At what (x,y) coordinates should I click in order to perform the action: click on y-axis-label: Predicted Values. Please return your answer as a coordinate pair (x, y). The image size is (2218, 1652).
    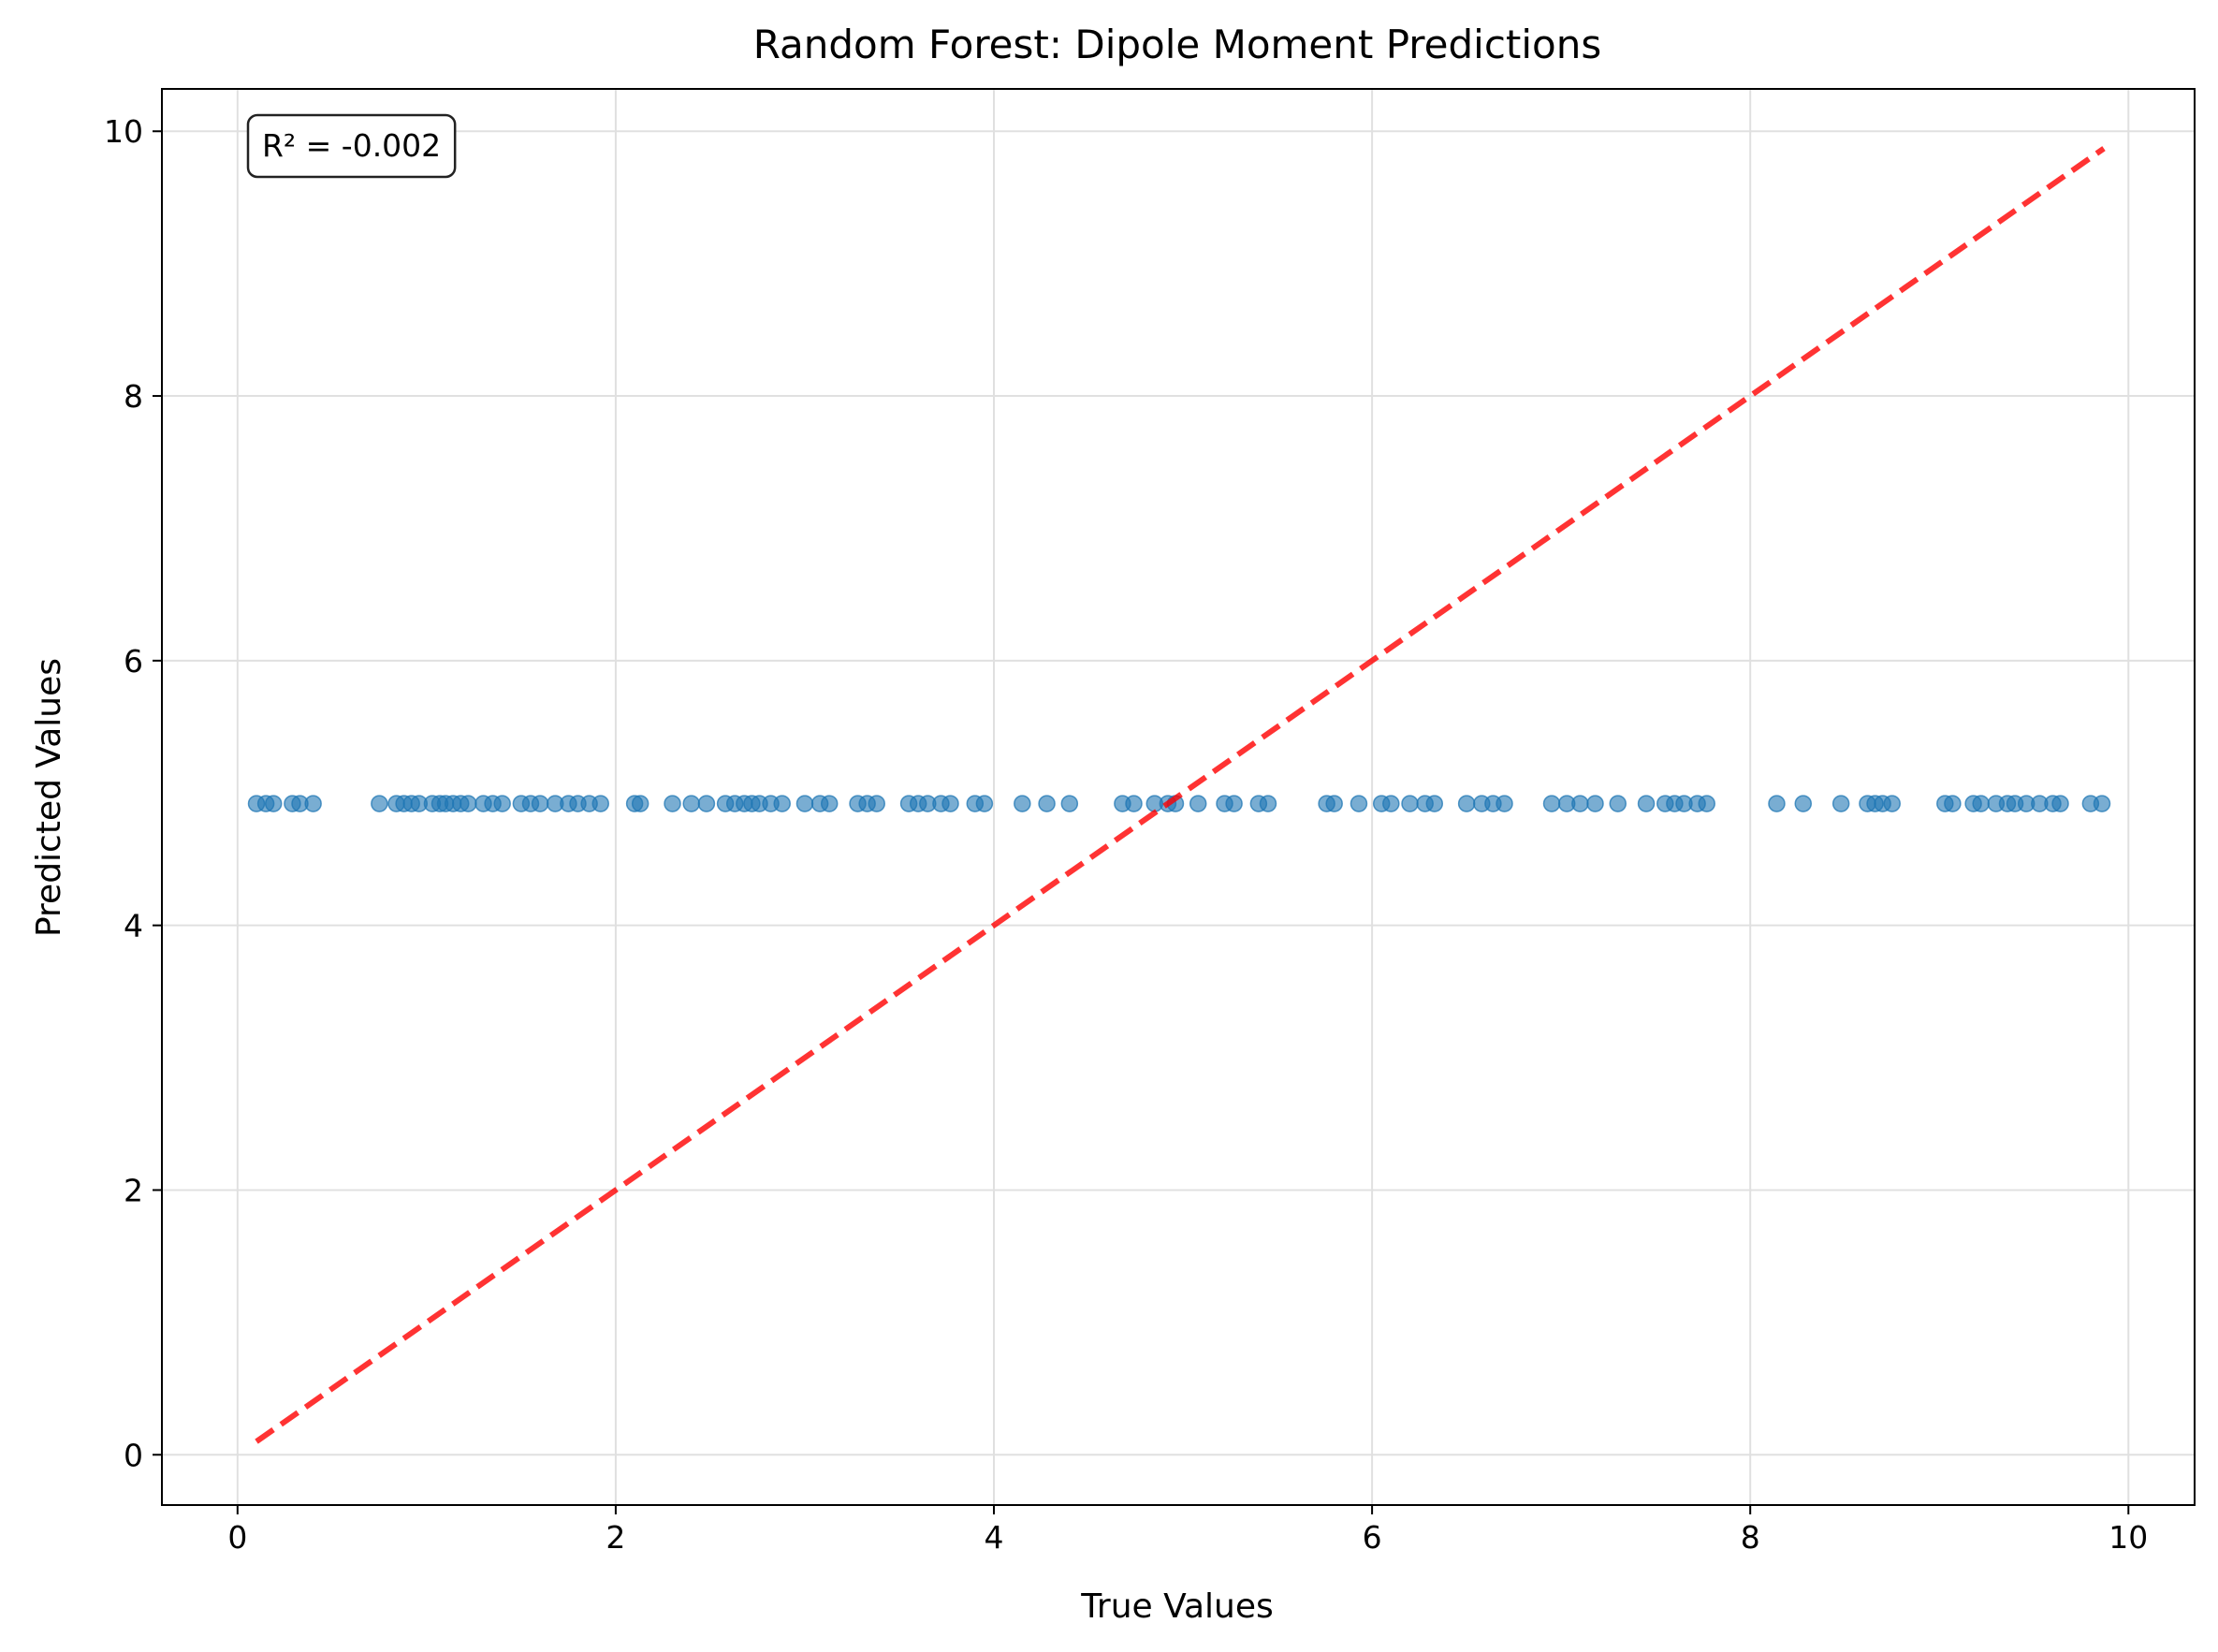
    Looking at the image, I should click on (49, 797).